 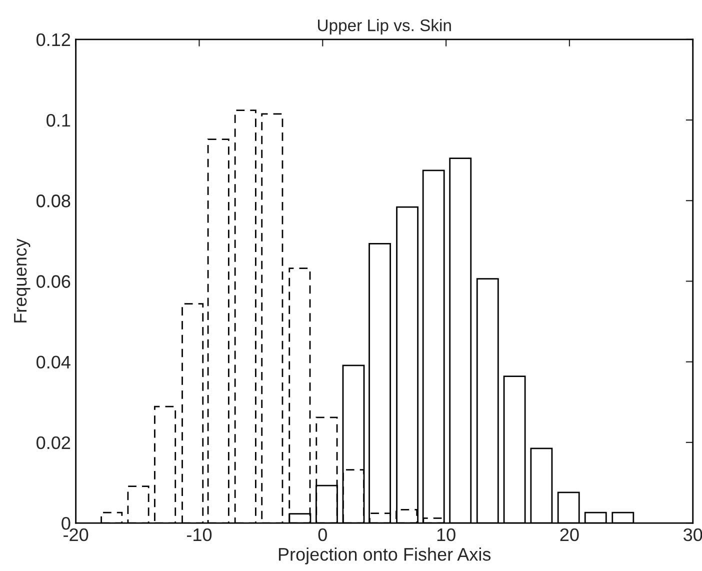 What do you see at coordinates (53, 39) in the screenshot?
I see `y-tick-label: 0.12` at bounding box center [53, 39].